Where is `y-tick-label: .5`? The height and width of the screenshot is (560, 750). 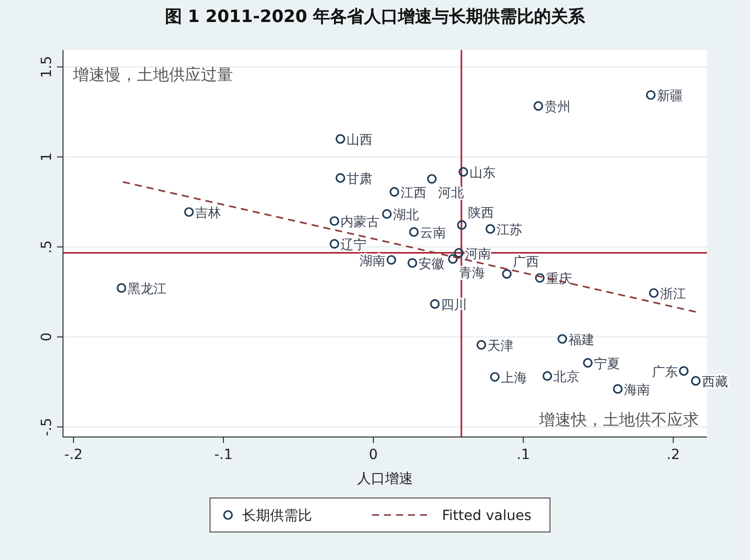 y-tick-label: .5 is located at coordinates (47, 247).